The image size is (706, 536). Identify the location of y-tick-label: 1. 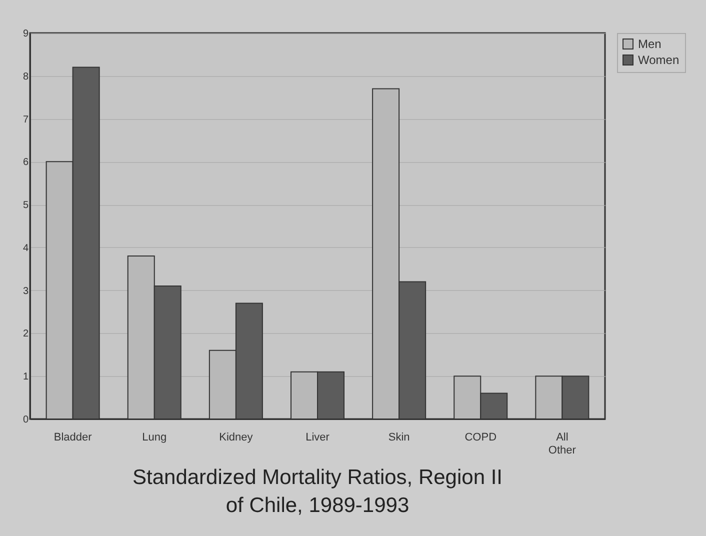
(25, 377).